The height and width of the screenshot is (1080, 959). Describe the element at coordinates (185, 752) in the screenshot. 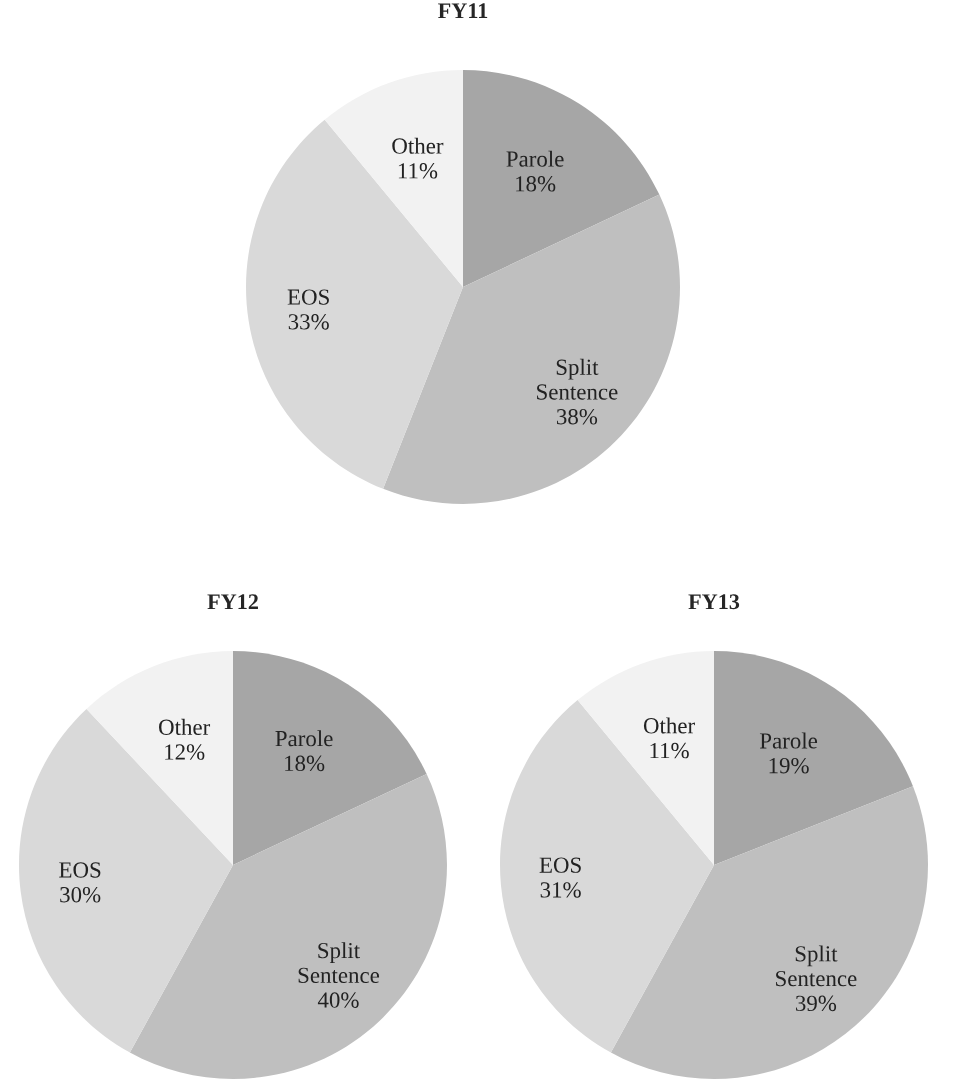

I see `data-label: 12%` at that location.